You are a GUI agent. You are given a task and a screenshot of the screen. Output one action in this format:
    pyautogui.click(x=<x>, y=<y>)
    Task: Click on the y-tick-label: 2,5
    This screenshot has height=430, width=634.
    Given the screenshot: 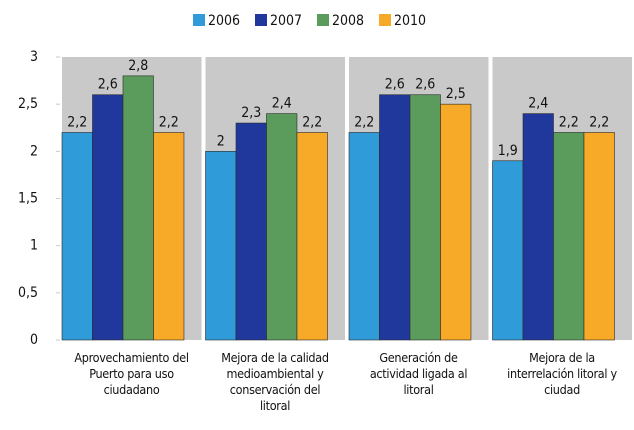 What is the action you would take?
    pyautogui.click(x=28, y=104)
    